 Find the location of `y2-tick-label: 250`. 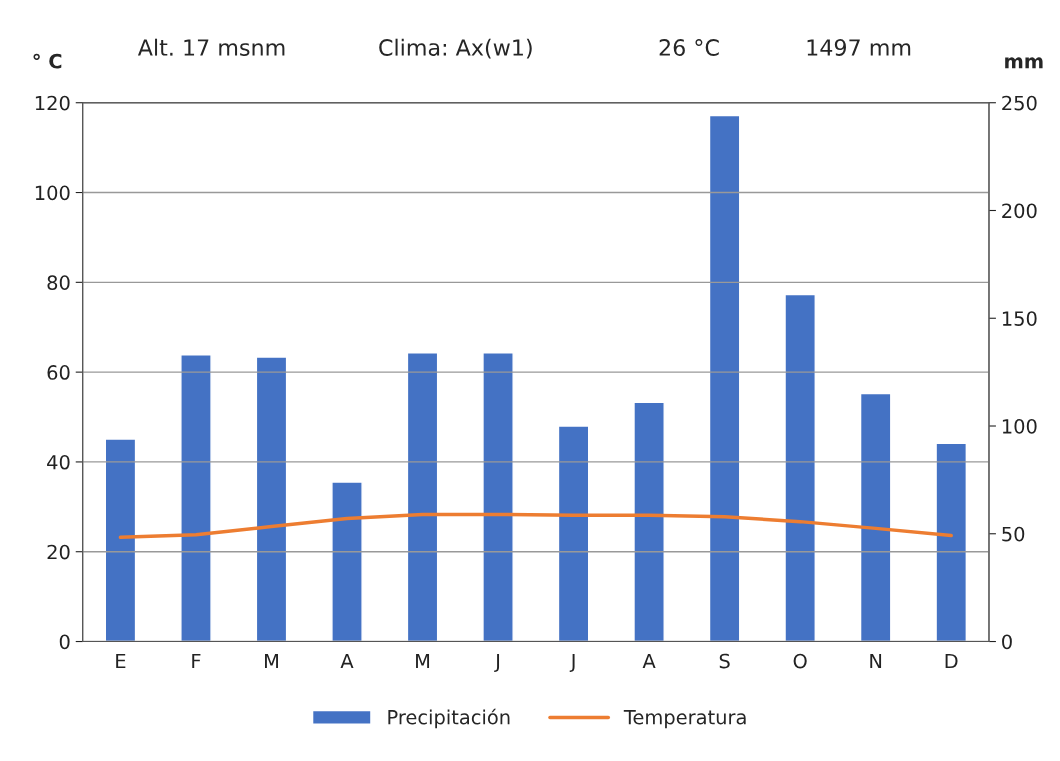

y2-tick-label: 250 is located at coordinates (1019, 103).